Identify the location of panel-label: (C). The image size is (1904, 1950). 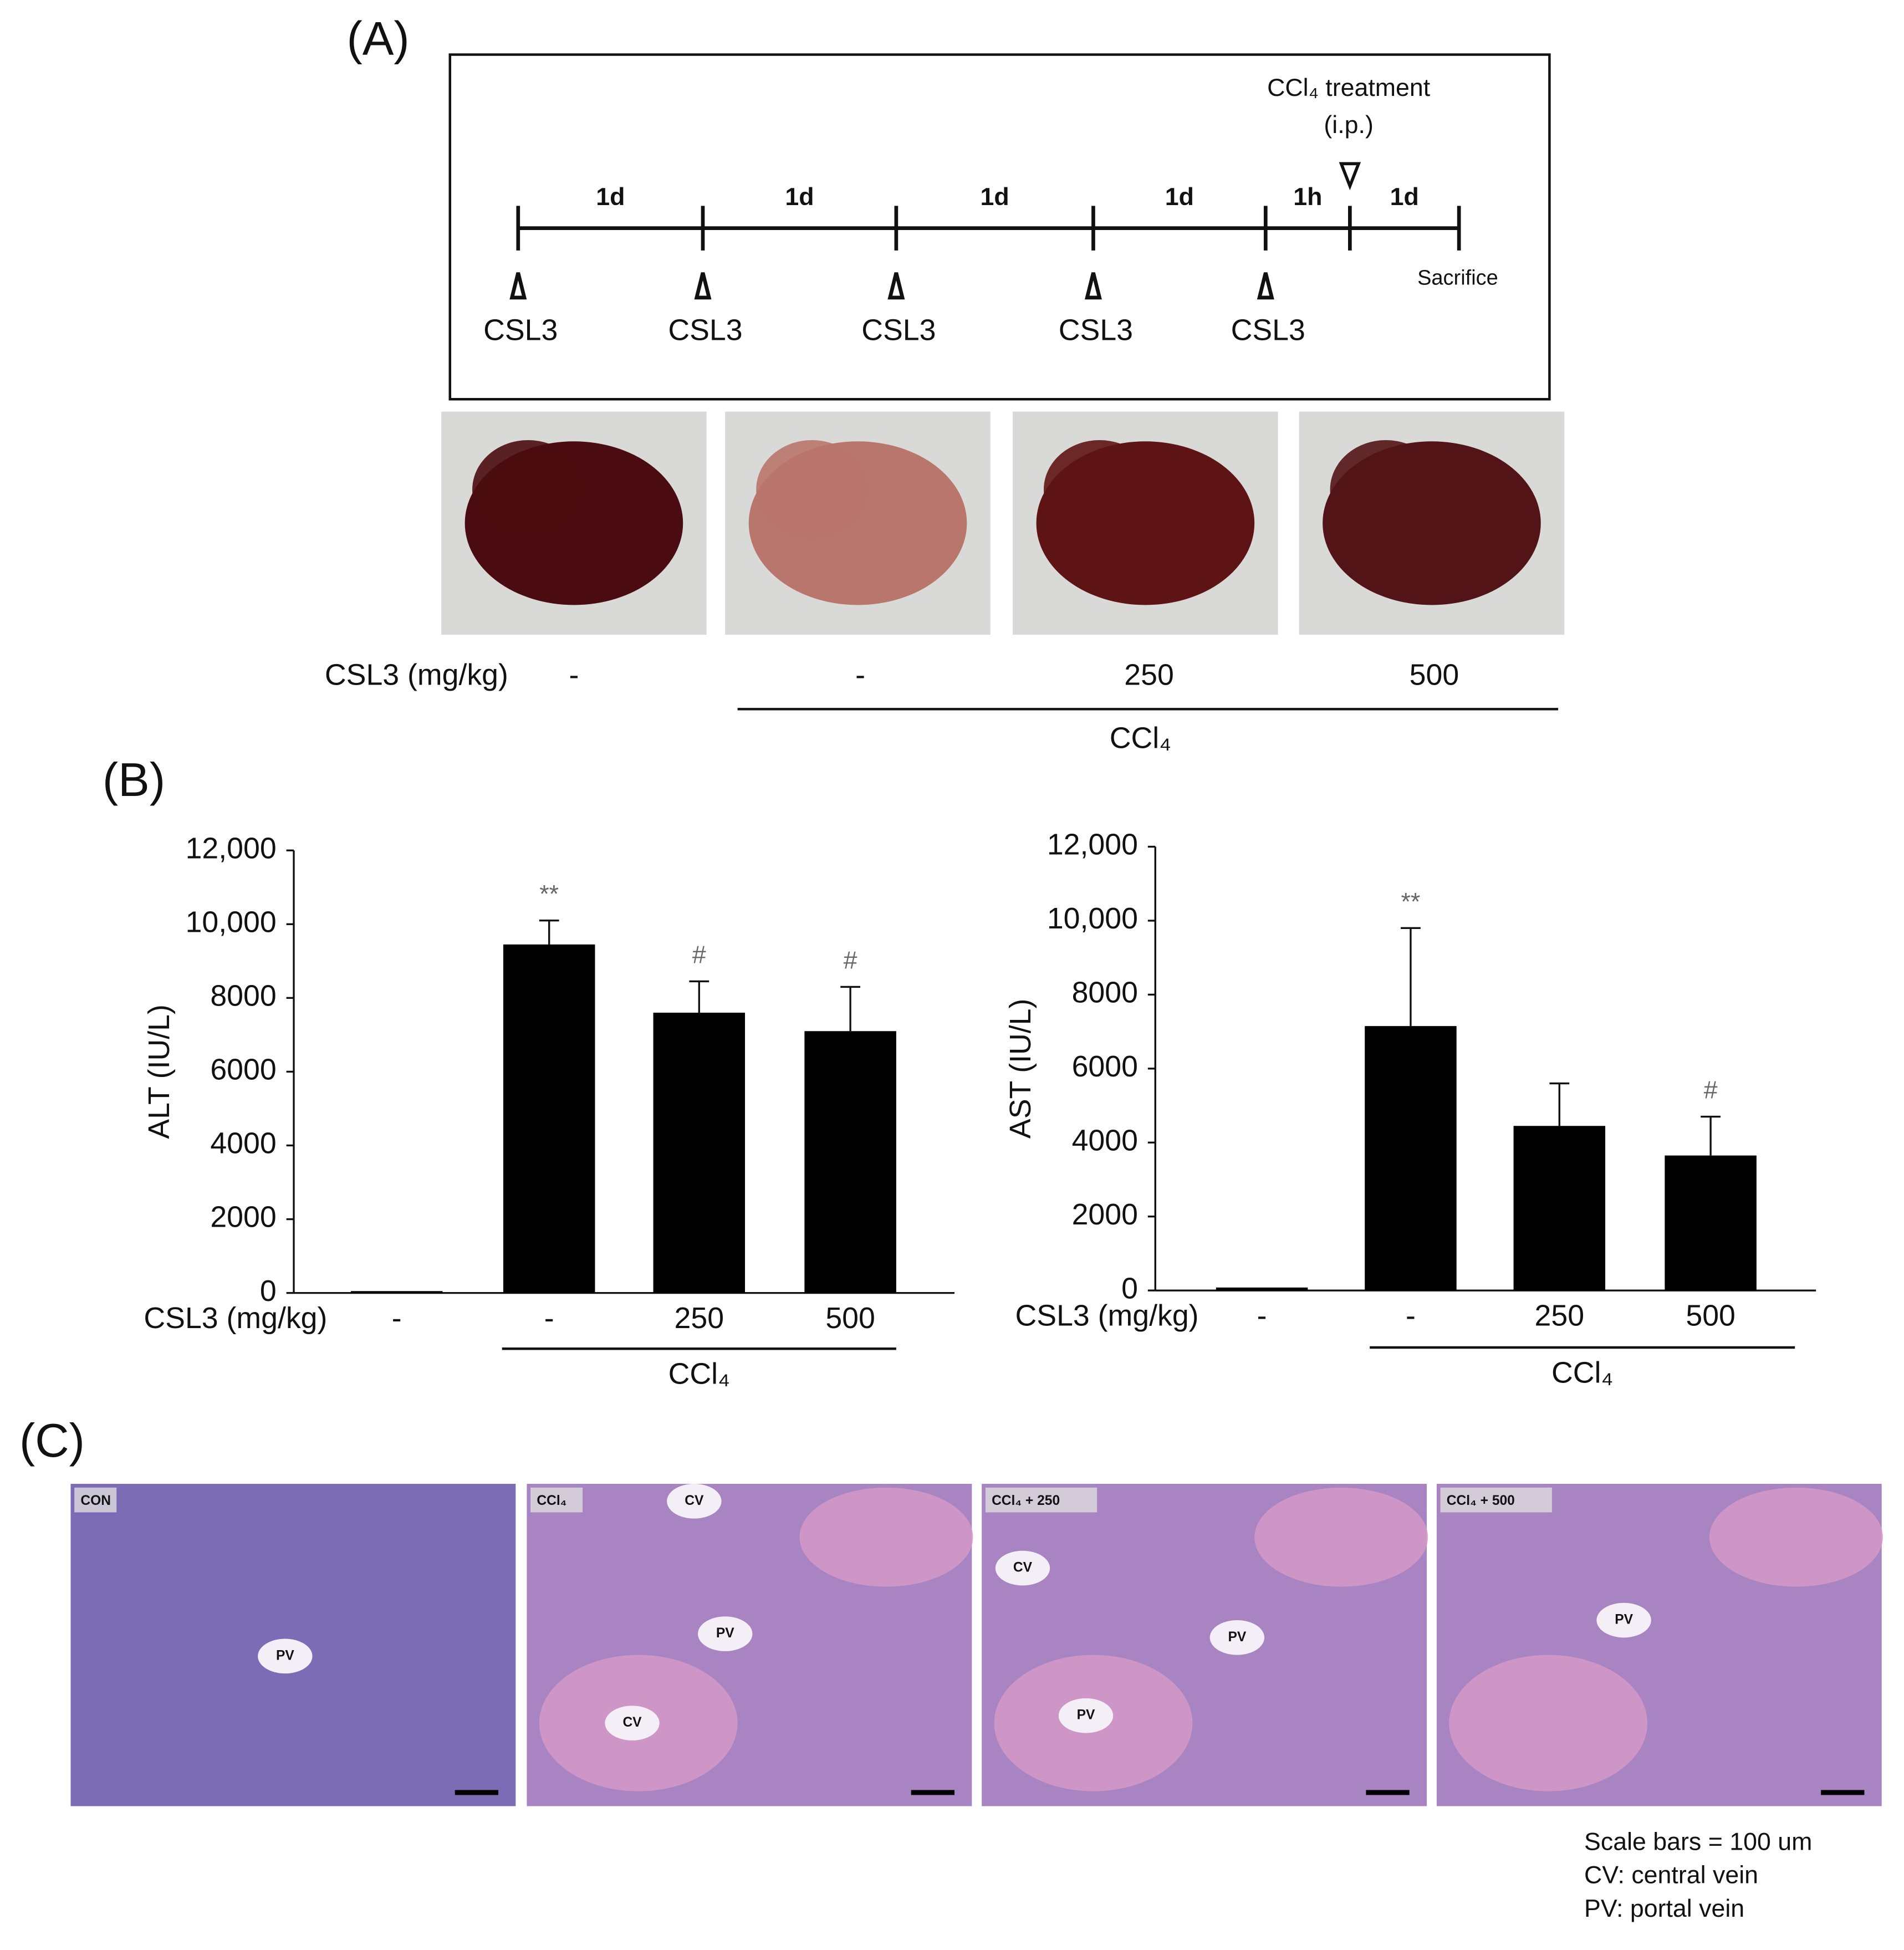
(52, 1441).